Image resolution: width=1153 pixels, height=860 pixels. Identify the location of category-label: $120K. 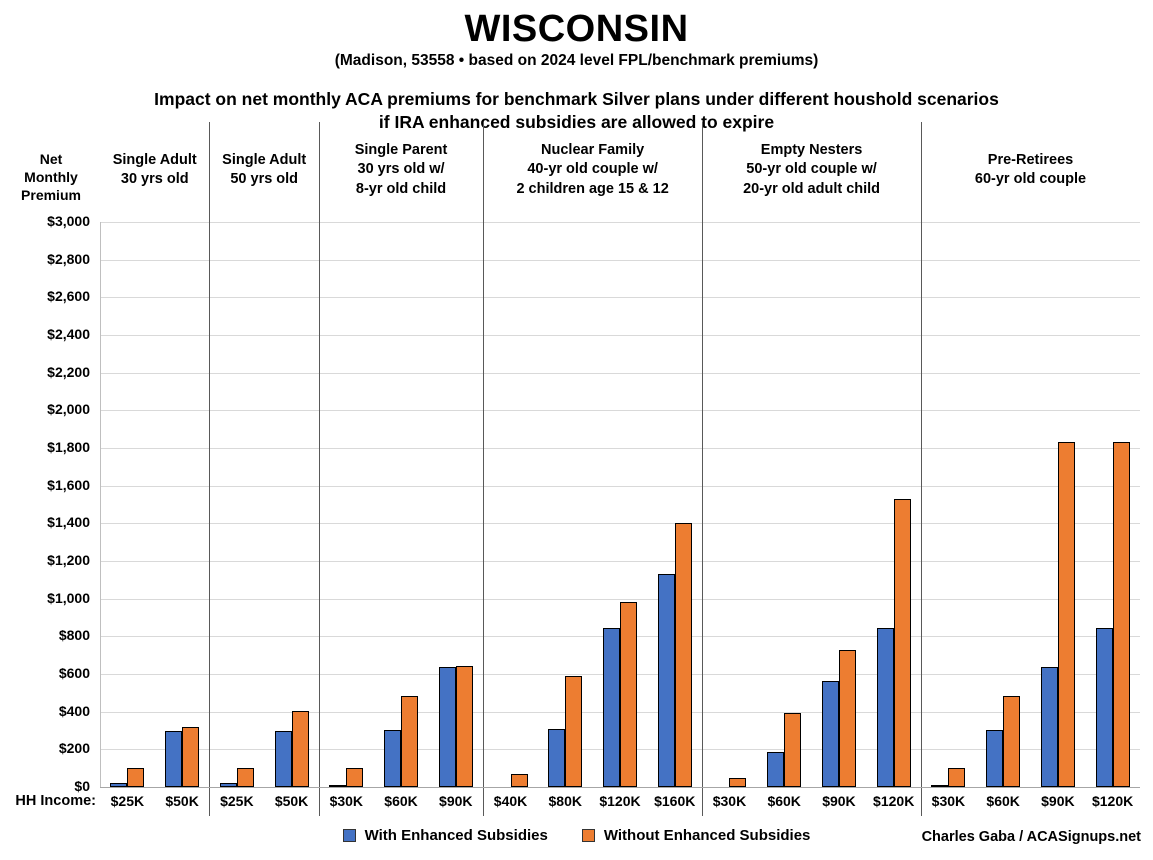
(620, 801).